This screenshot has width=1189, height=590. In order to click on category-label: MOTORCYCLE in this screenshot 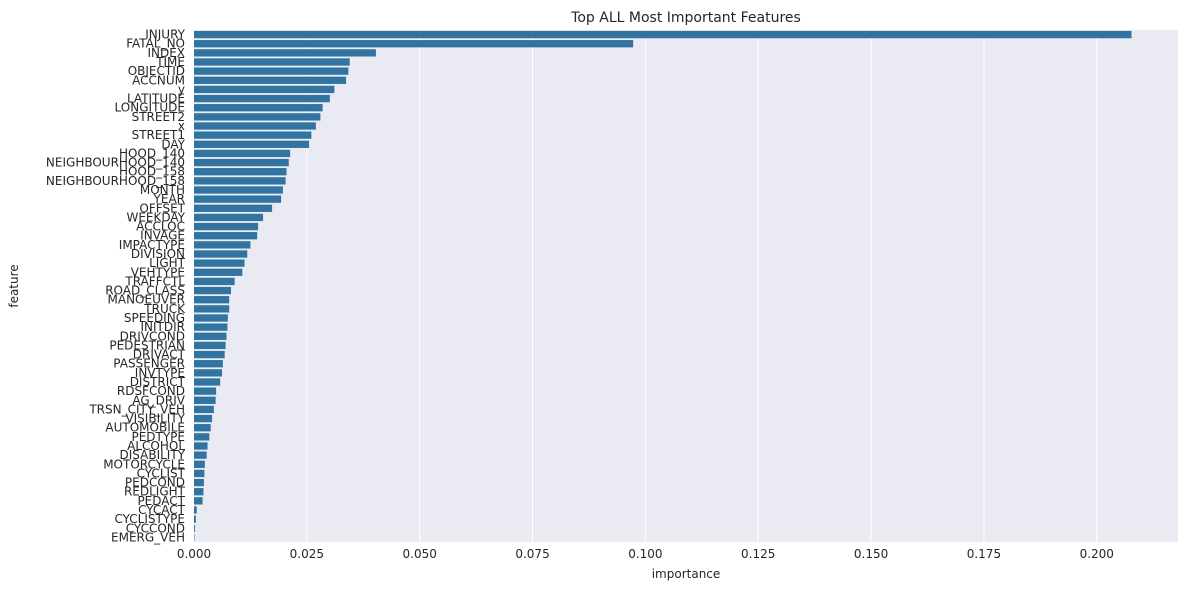, I will do `click(144, 464)`.